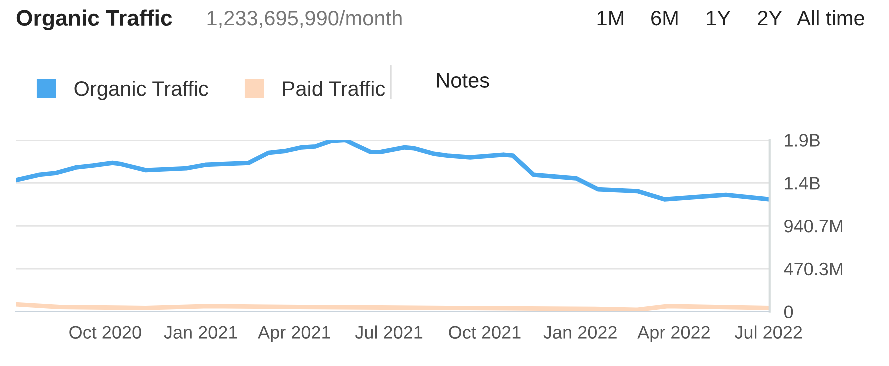  Describe the element at coordinates (305, 19) in the screenshot. I see `chart-subtitle: 1,233,695,990/month` at that location.